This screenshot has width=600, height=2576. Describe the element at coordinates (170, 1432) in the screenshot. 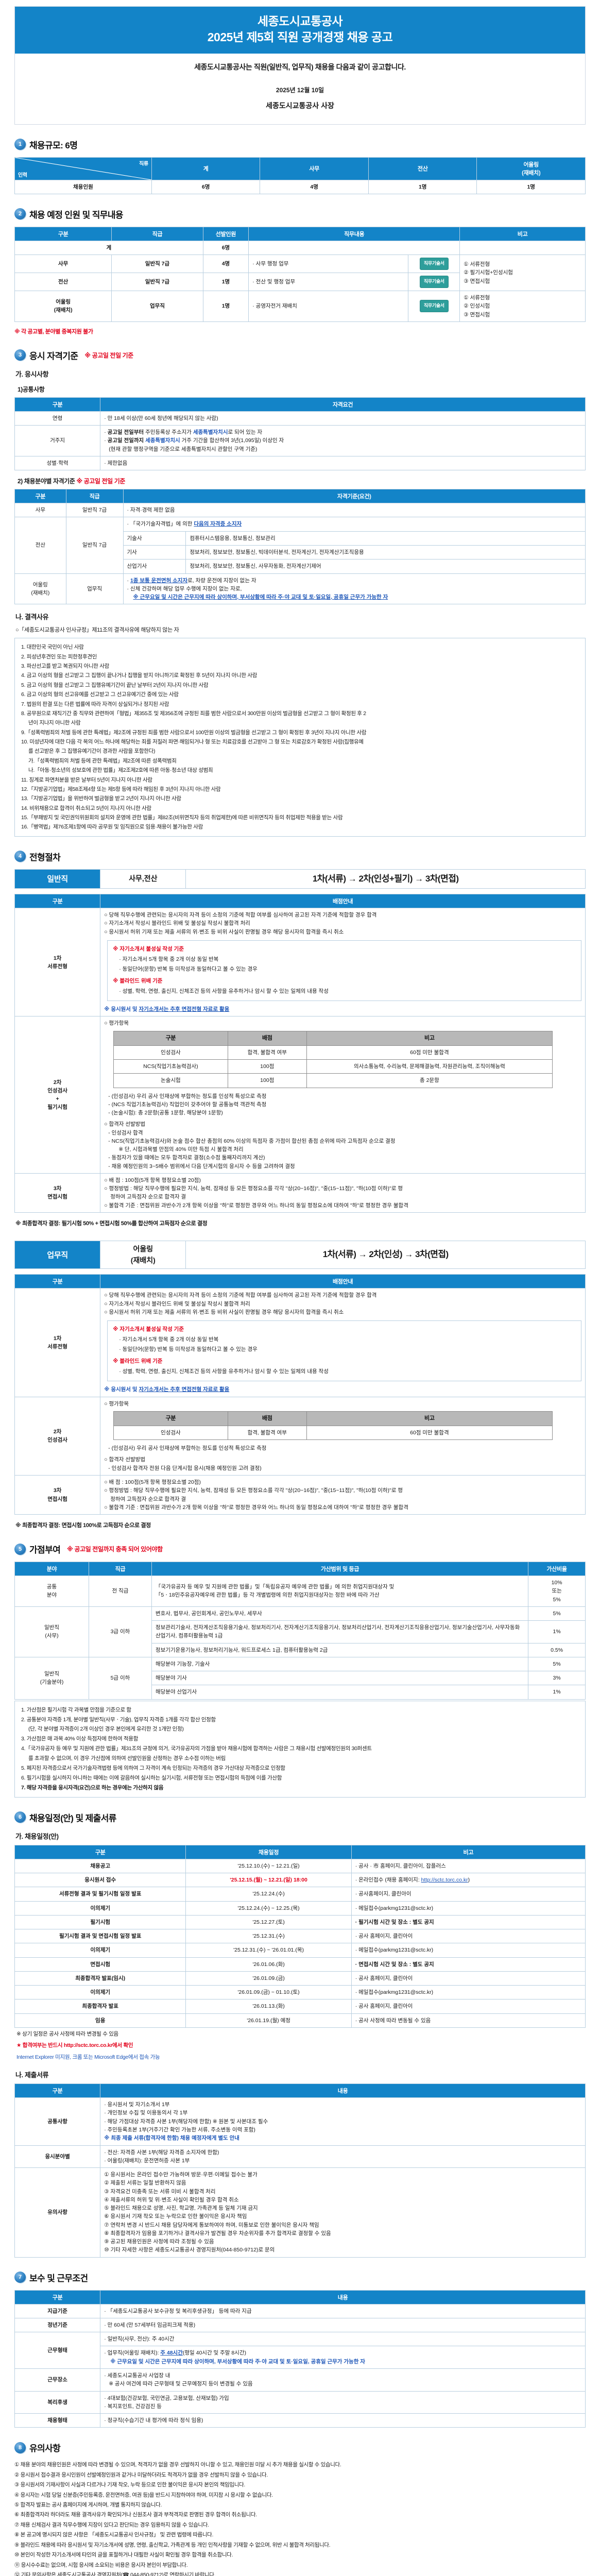

I see `eval-name-personality: 인성검사` at that location.